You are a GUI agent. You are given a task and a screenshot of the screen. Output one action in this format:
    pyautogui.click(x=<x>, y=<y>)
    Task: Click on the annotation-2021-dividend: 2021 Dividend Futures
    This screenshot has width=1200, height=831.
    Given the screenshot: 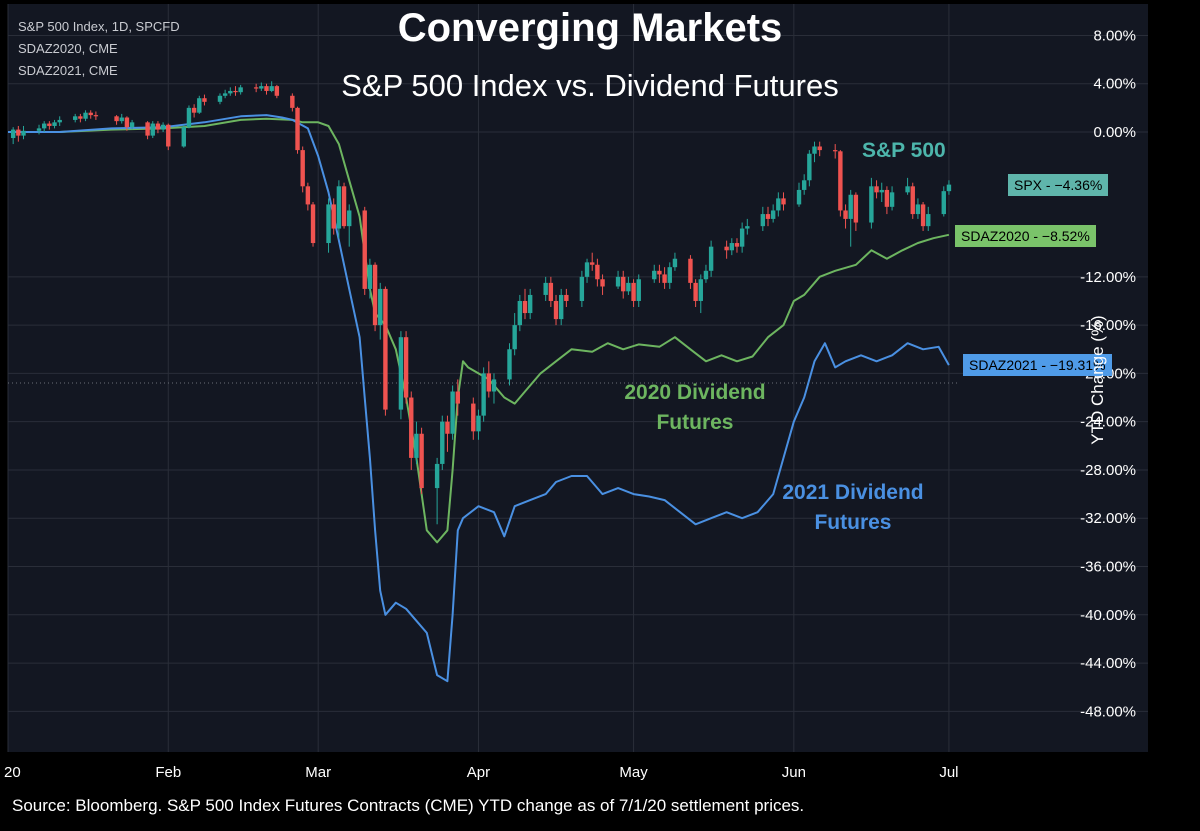 What is the action you would take?
    pyautogui.click(x=853, y=508)
    